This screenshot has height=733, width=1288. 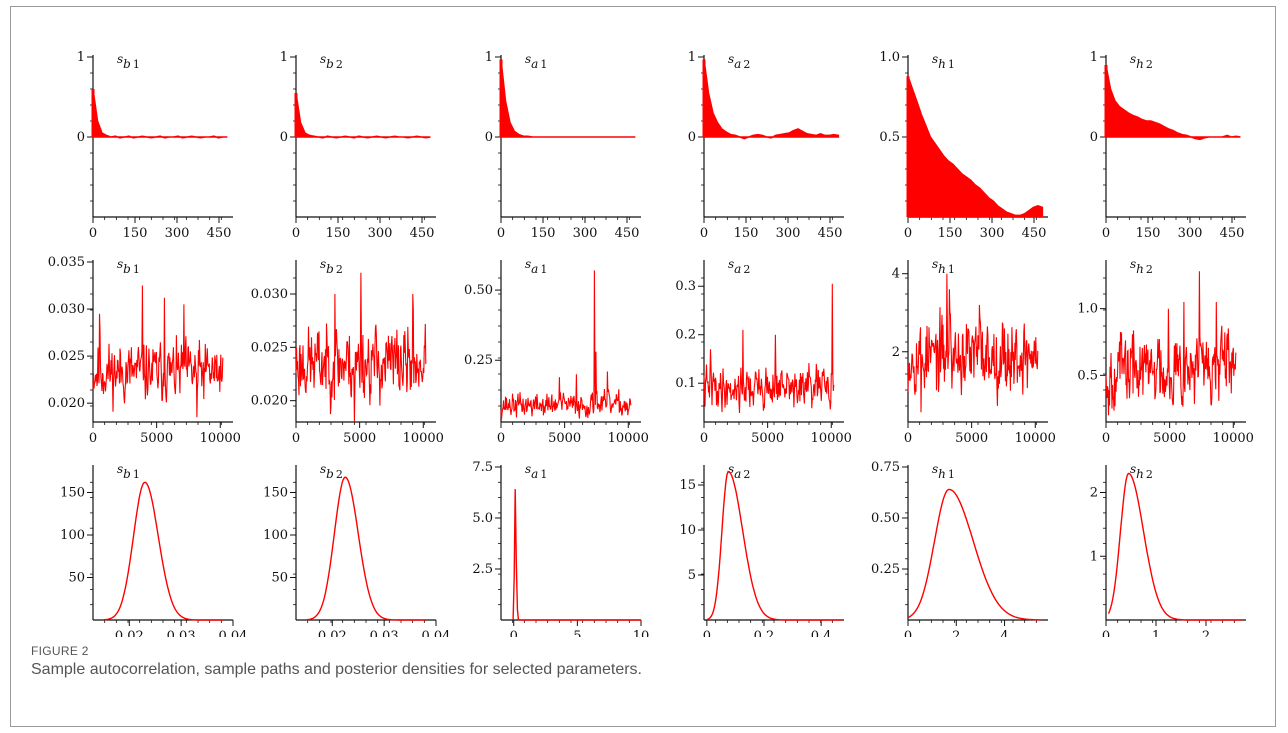 I want to click on y-tick-label: 0.030, so click(x=66, y=309).